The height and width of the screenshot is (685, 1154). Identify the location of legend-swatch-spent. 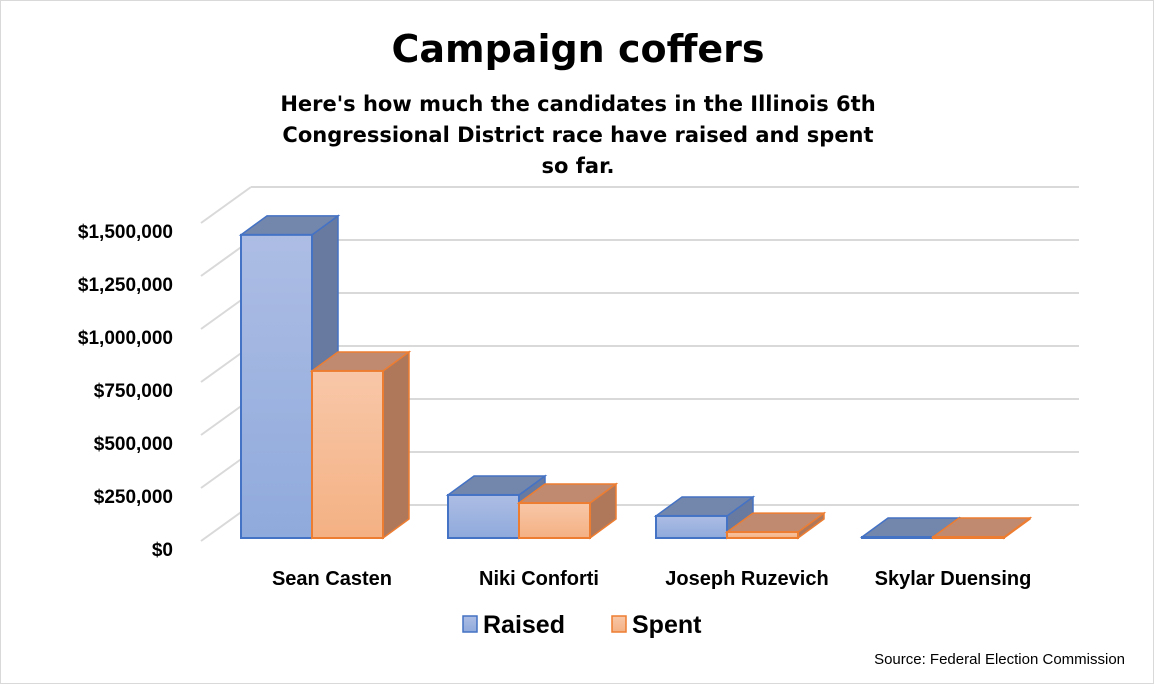
(619, 624).